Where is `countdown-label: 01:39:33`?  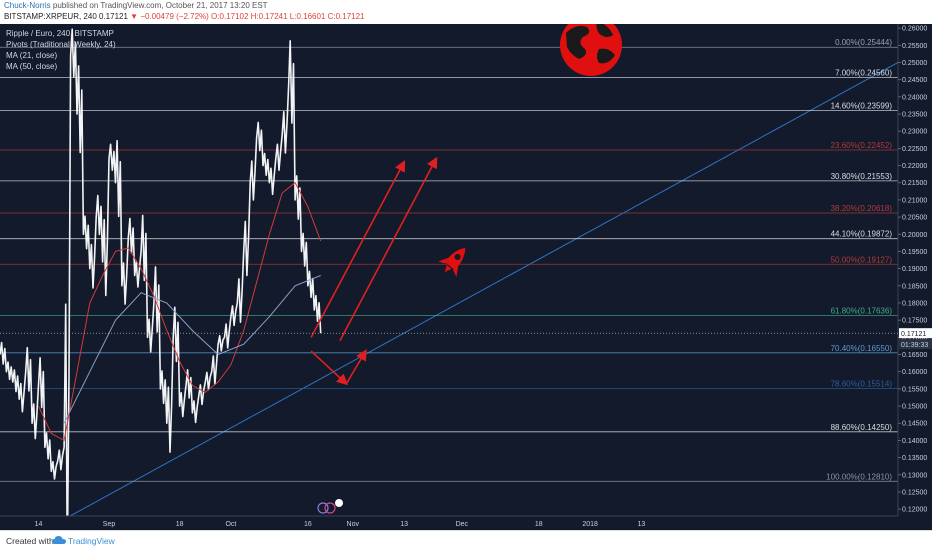
countdown-label: 01:39:33 is located at coordinates (914, 345).